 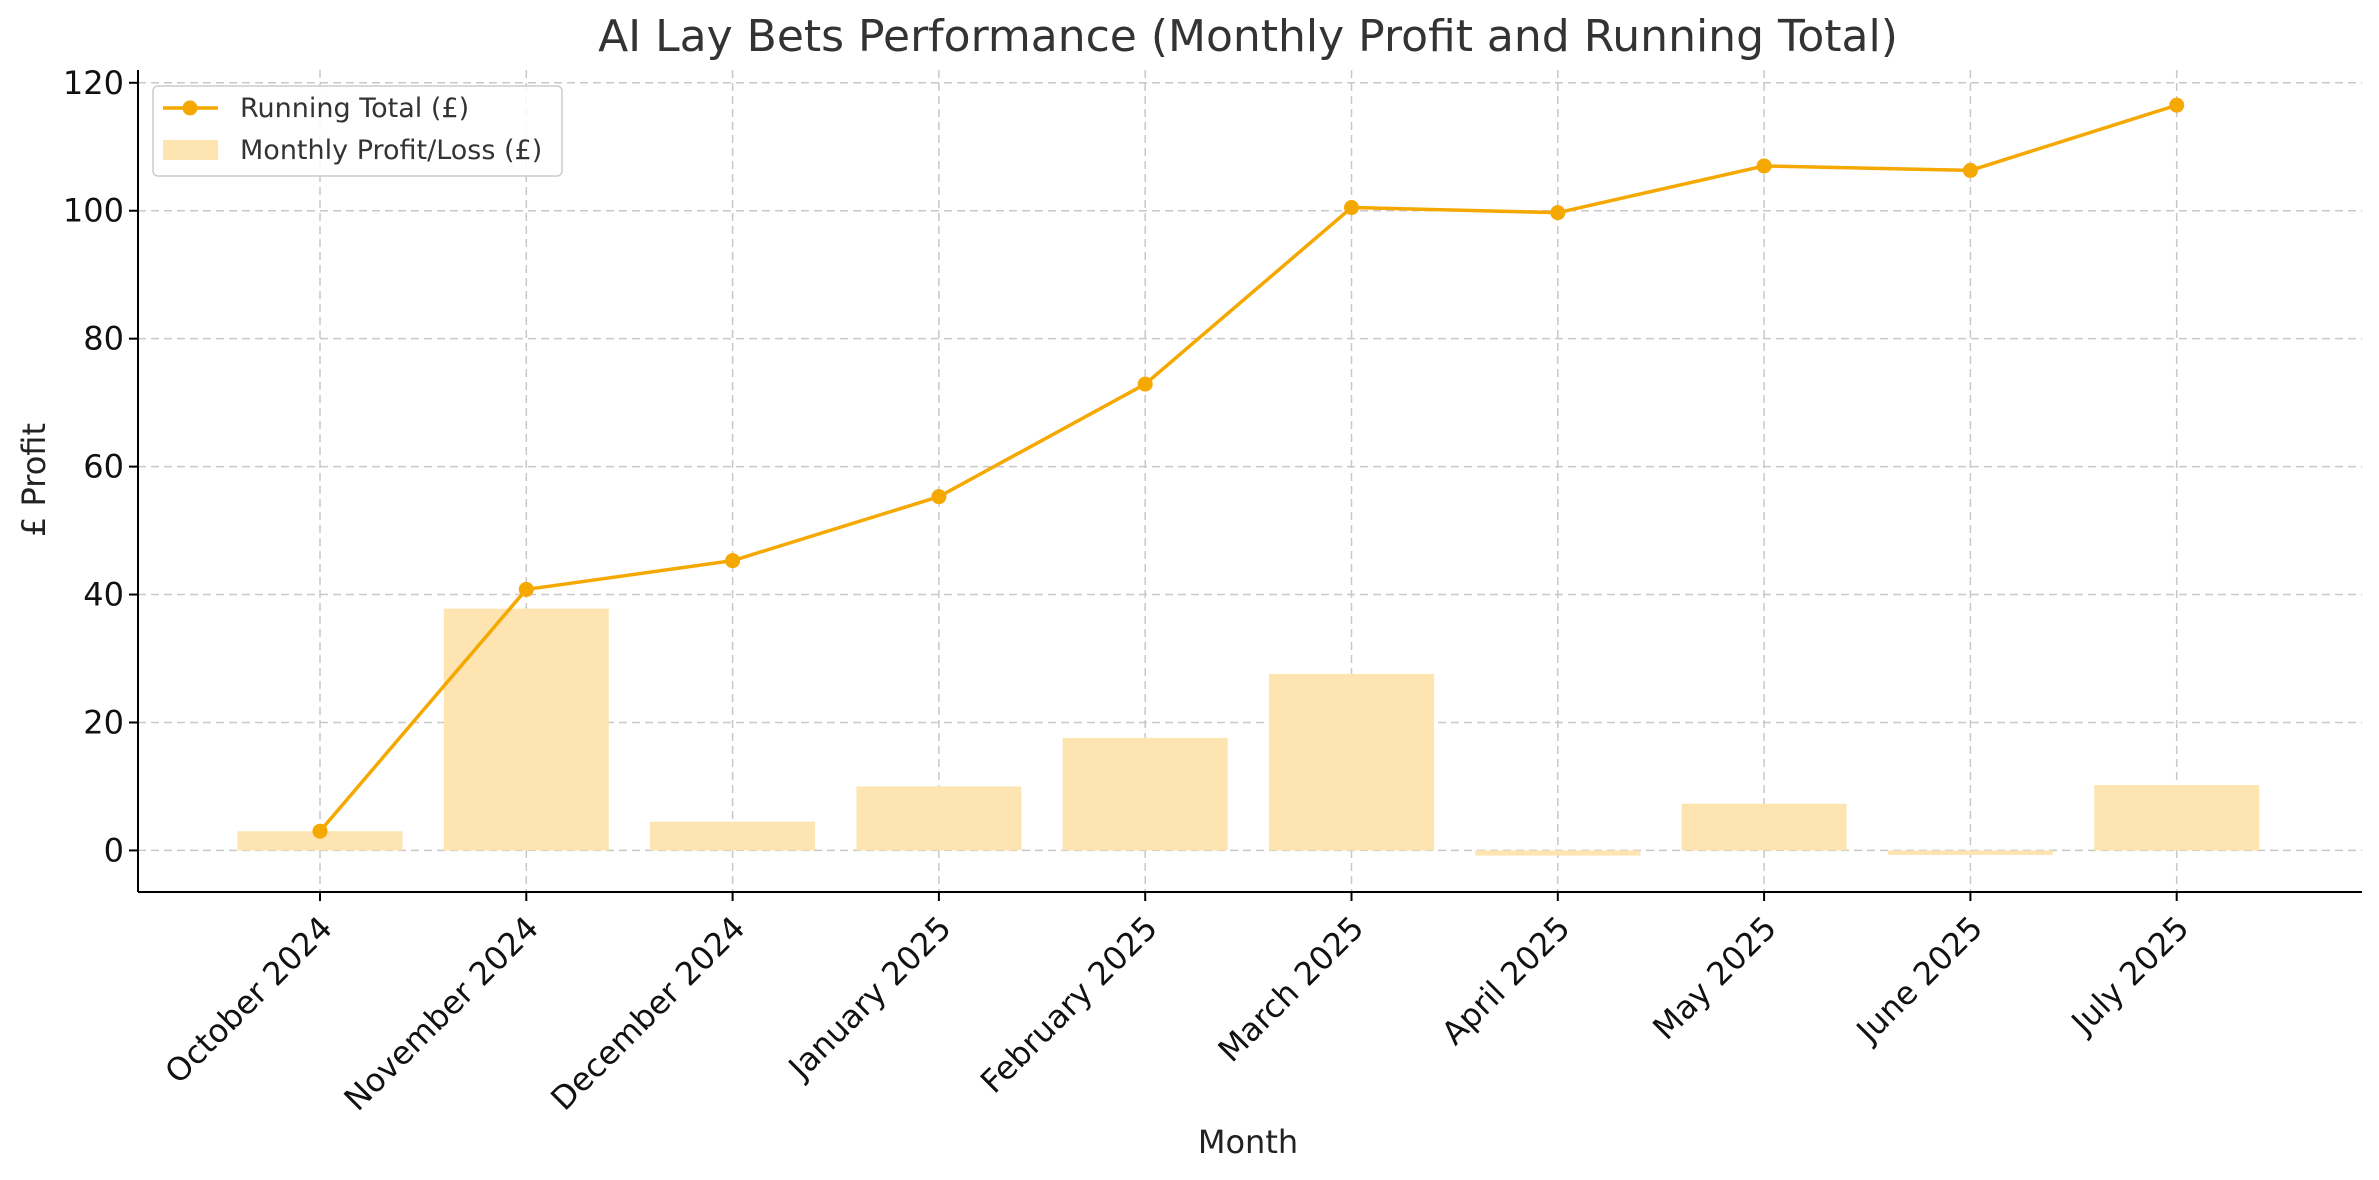 I want to click on y-tick-label: 100, so click(x=93, y=211).